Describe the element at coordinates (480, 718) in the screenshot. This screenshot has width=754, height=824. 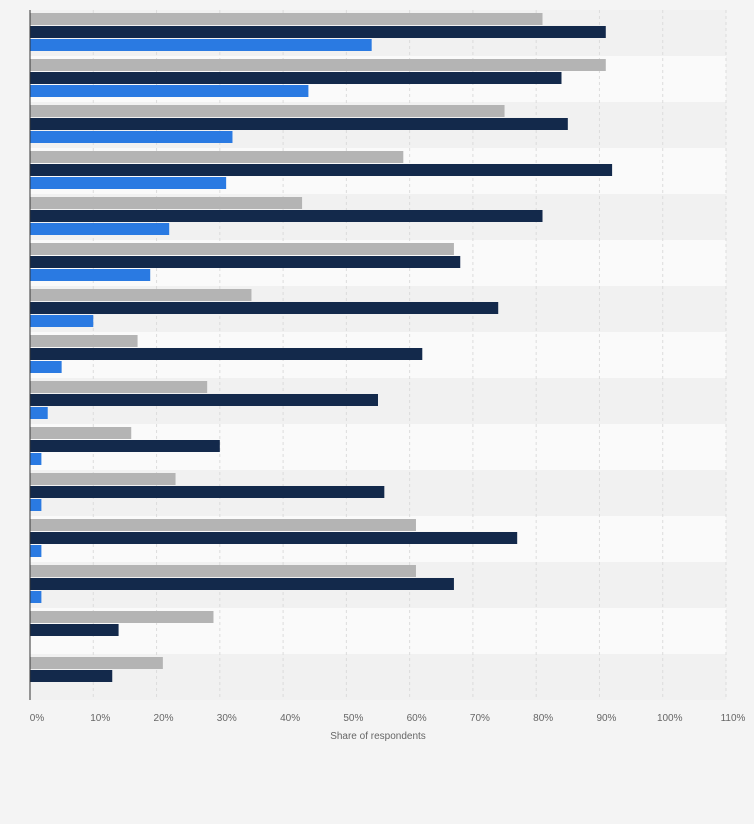
I see `x-tick-label: 70%` at that location.